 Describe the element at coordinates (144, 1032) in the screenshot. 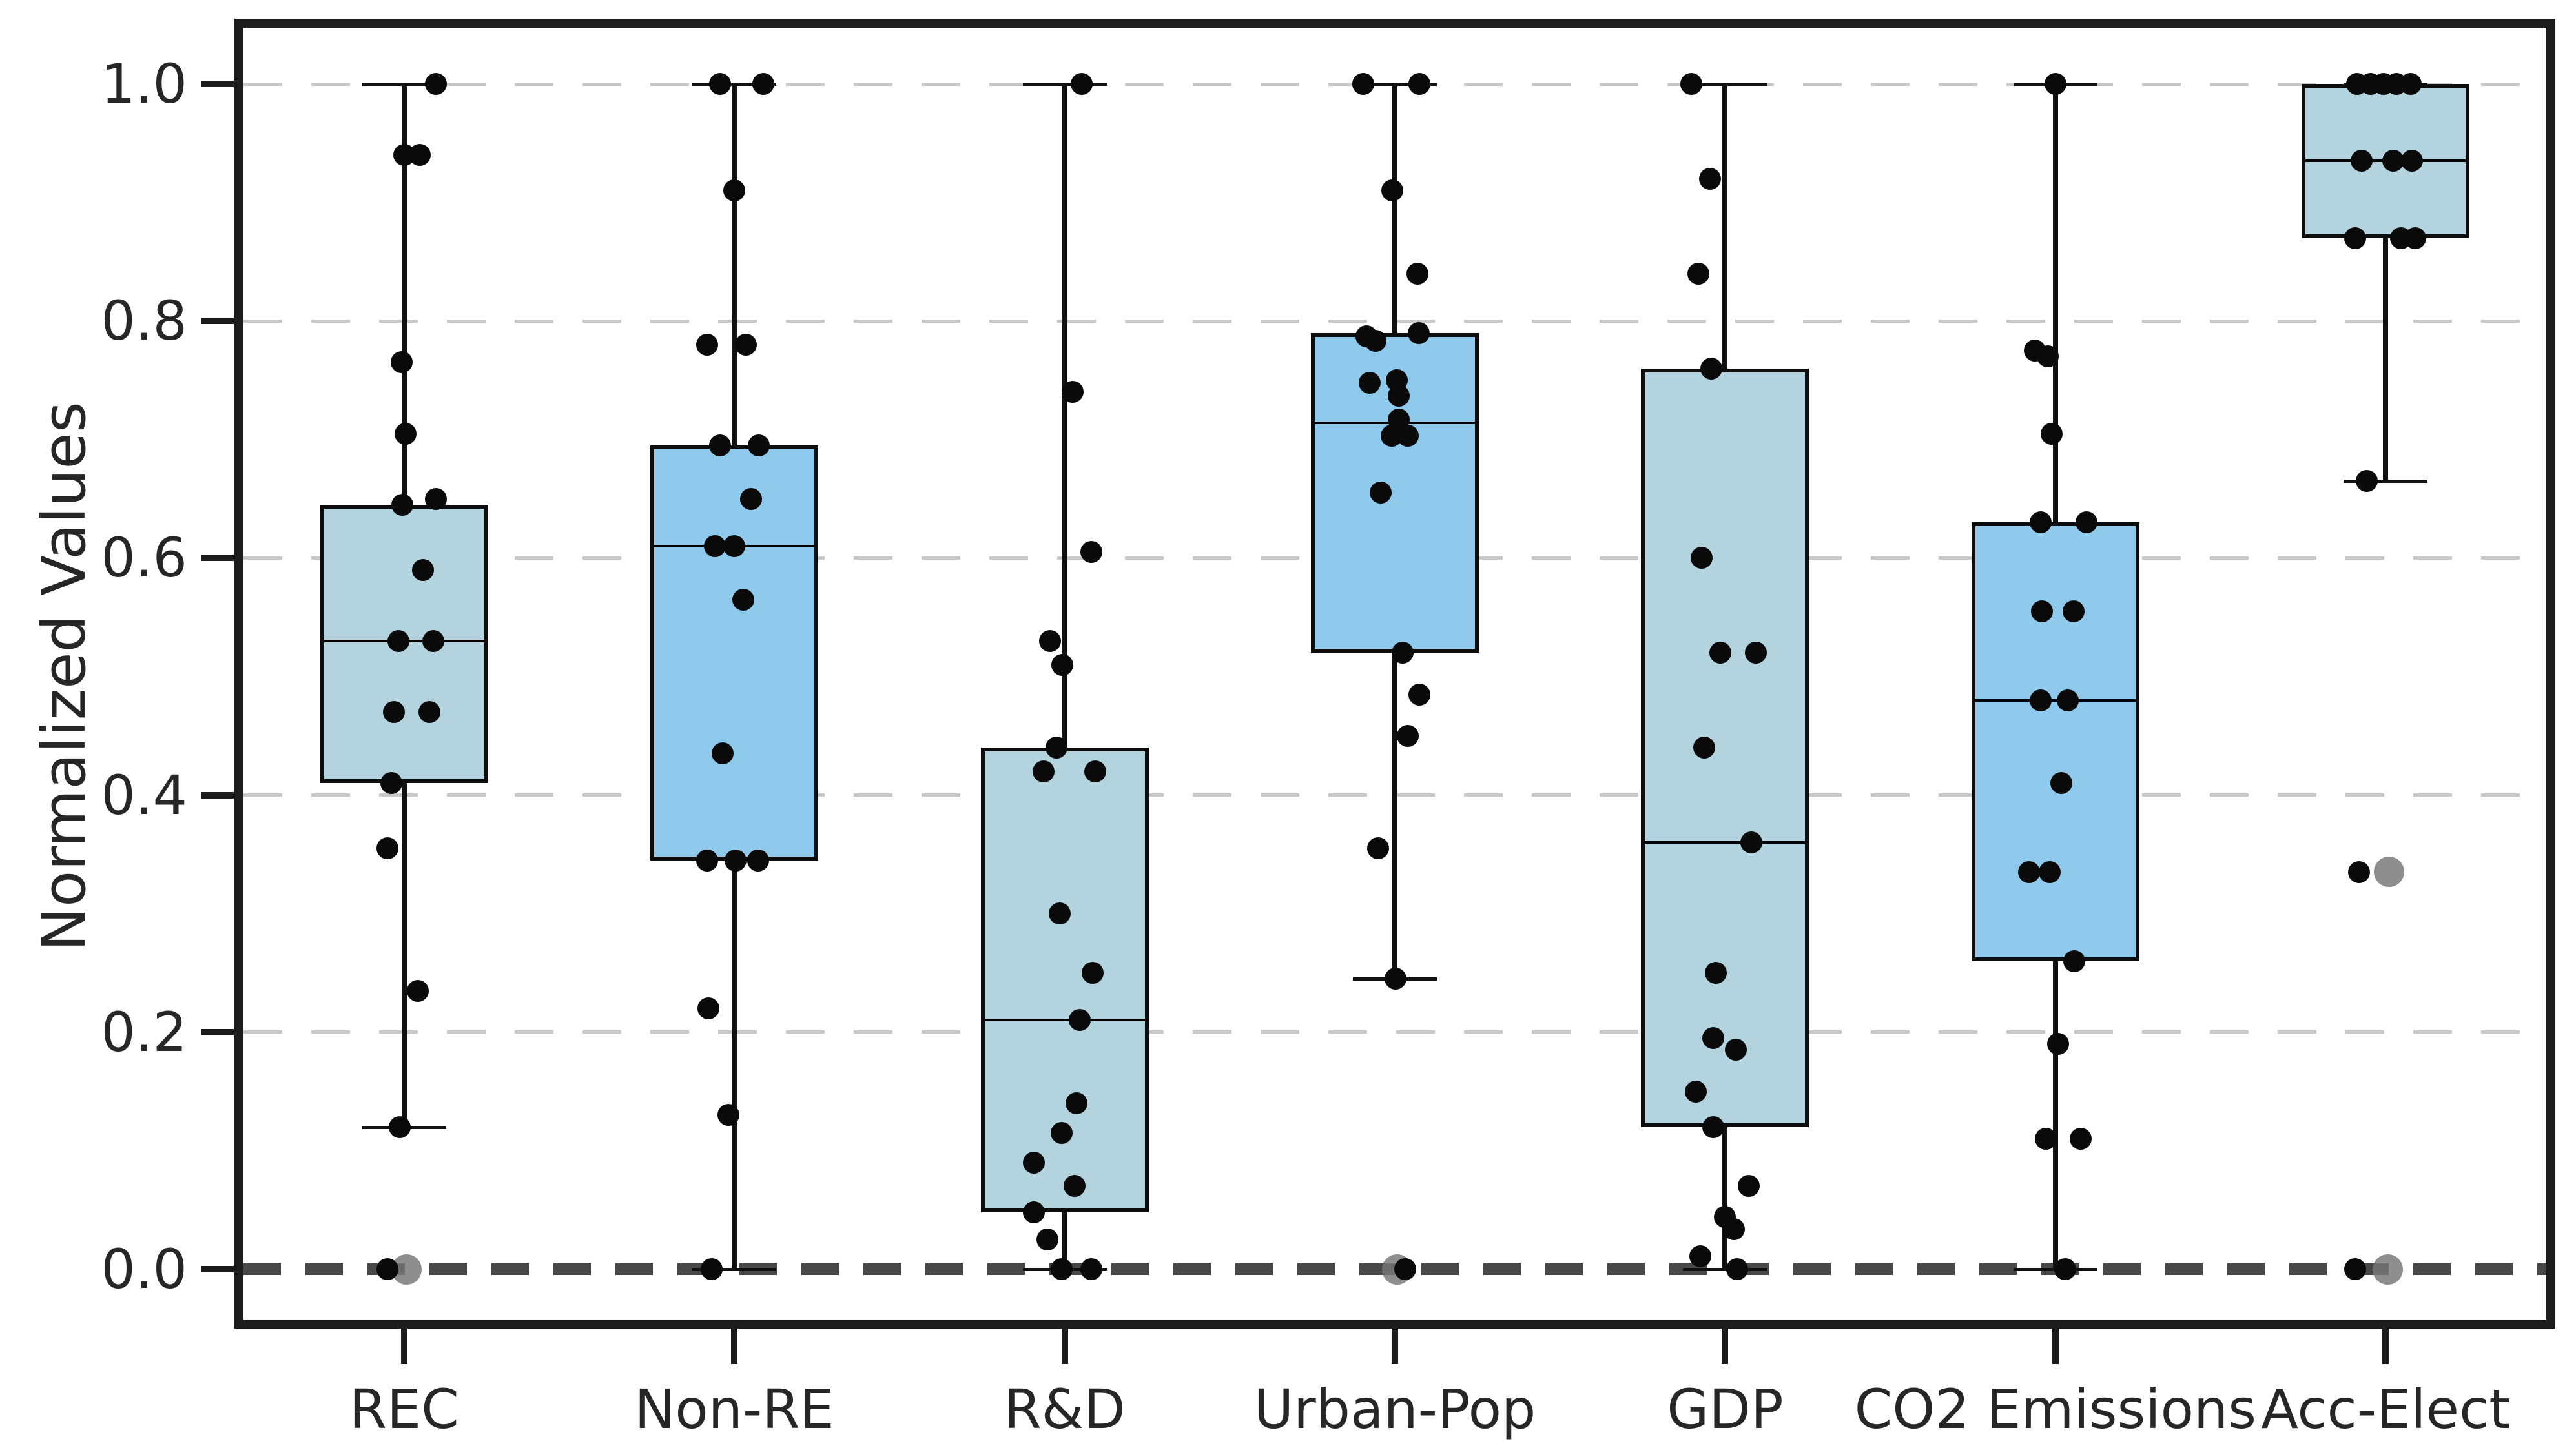

I see `y-tick-label: 0.2` at that location.